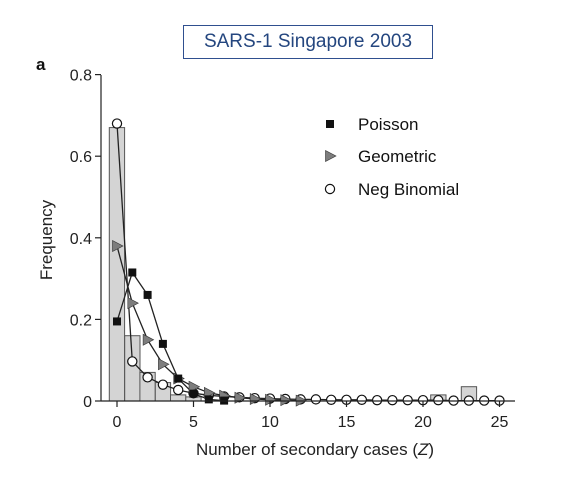 This screenshot has height=489, width=582. Describe the element at coordinates (423, 422) in the screenshot. I see `x-tick-label: 20` at that location.